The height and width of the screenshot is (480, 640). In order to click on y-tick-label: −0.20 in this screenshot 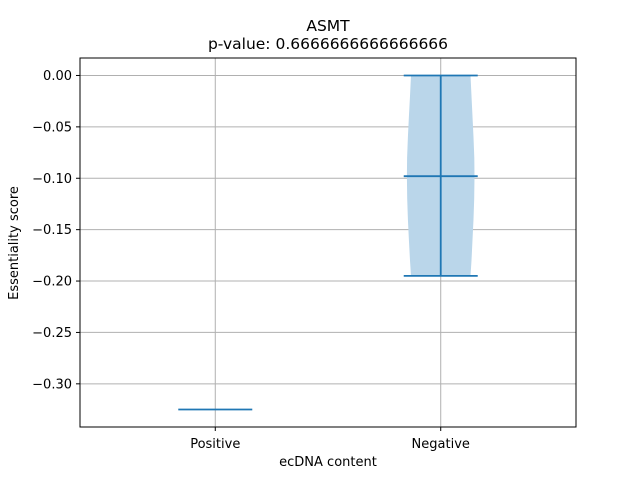, I will do `click(52, 282)`.